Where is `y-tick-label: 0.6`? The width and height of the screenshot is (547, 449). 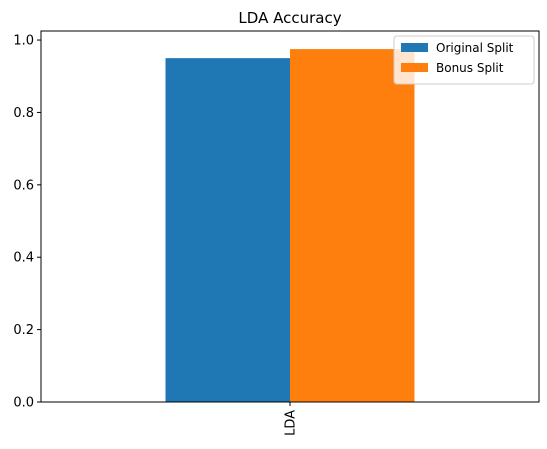 y-tick-label: 0.6 is located at coordinates (23, 185).